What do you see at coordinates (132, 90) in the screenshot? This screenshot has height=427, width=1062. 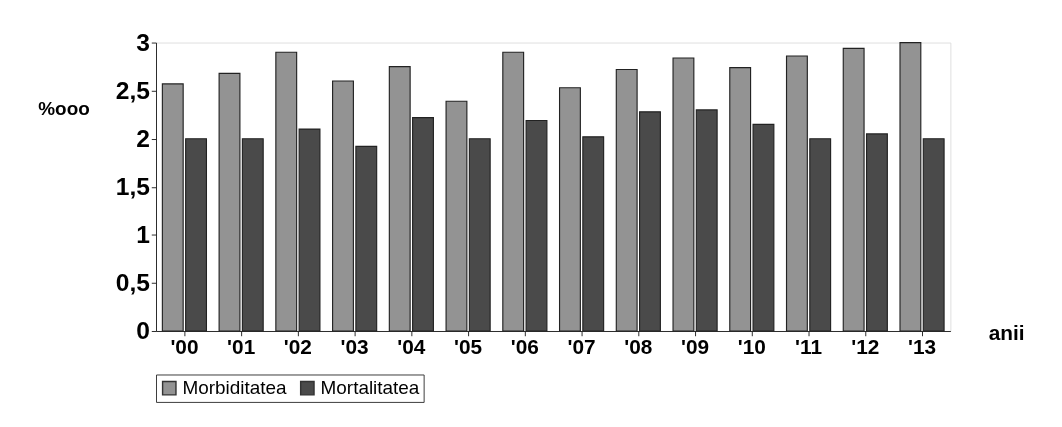 I see `y-tick-label: 2,5` at bounding box center [132, 90].